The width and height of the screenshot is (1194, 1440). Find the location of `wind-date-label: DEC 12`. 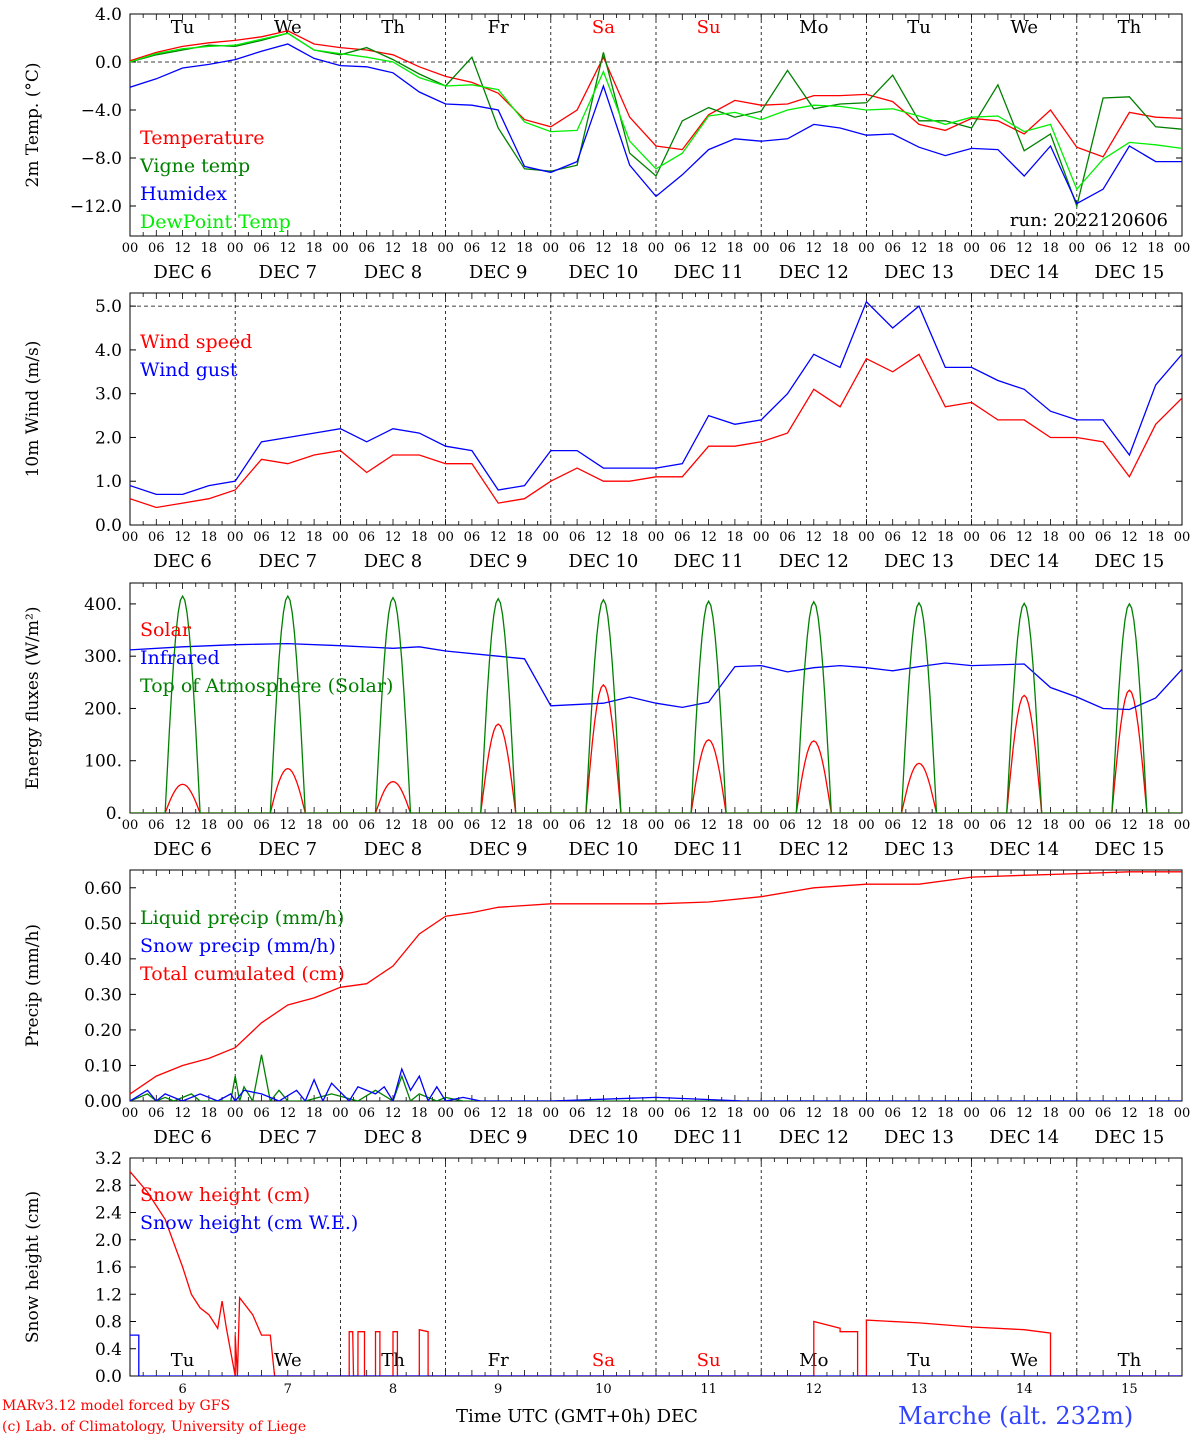

wind-date-label: DEC 12 is located at coordinates (814, 561).